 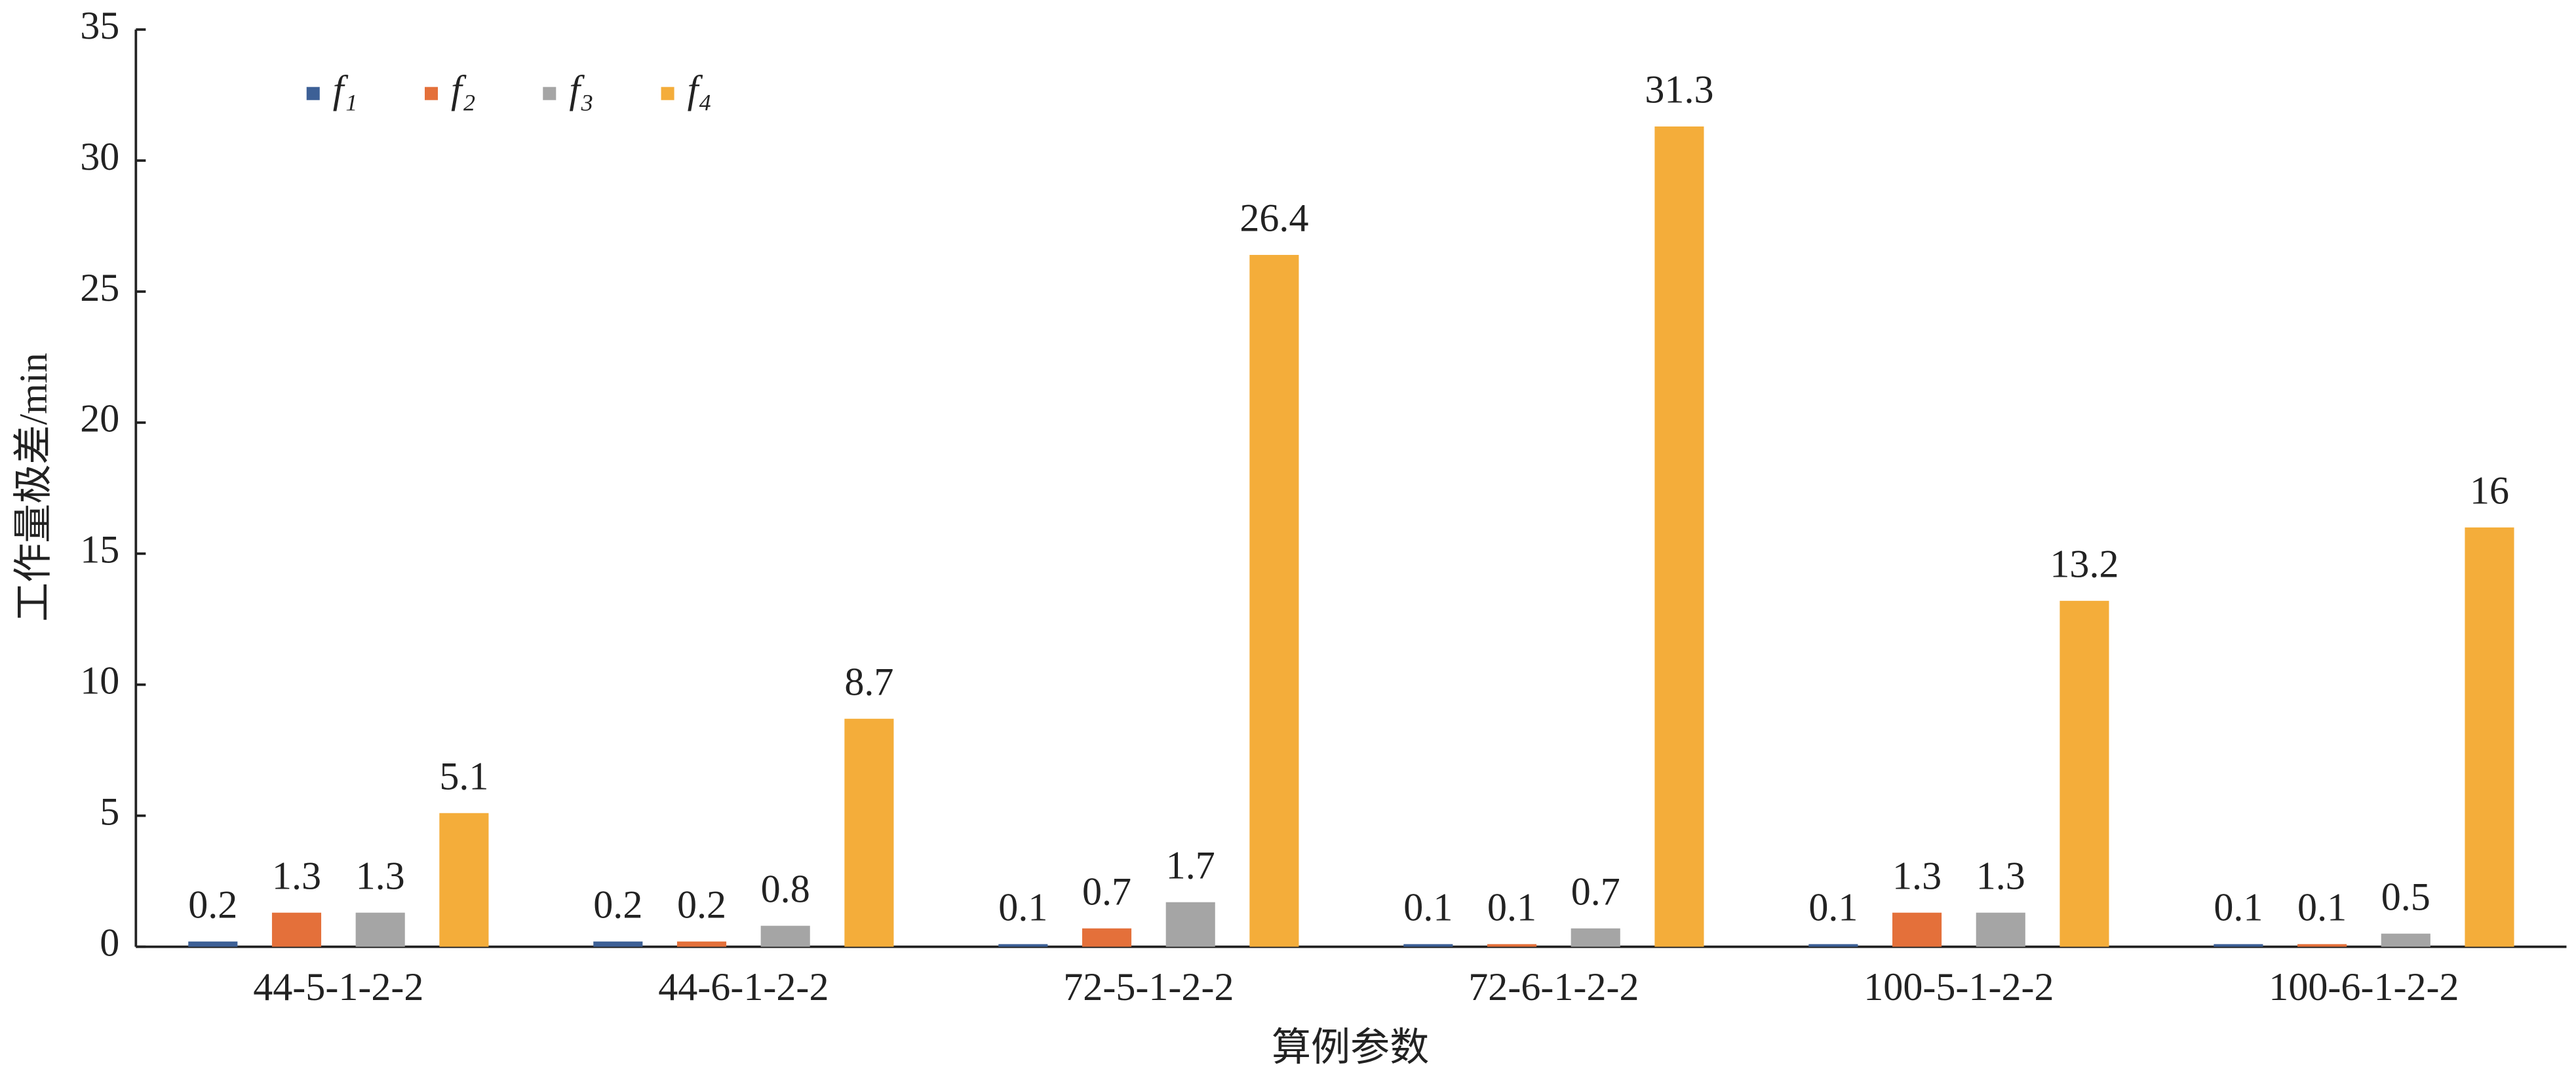 I want to click on value-label: 5.1, so click(x=463, y=776).